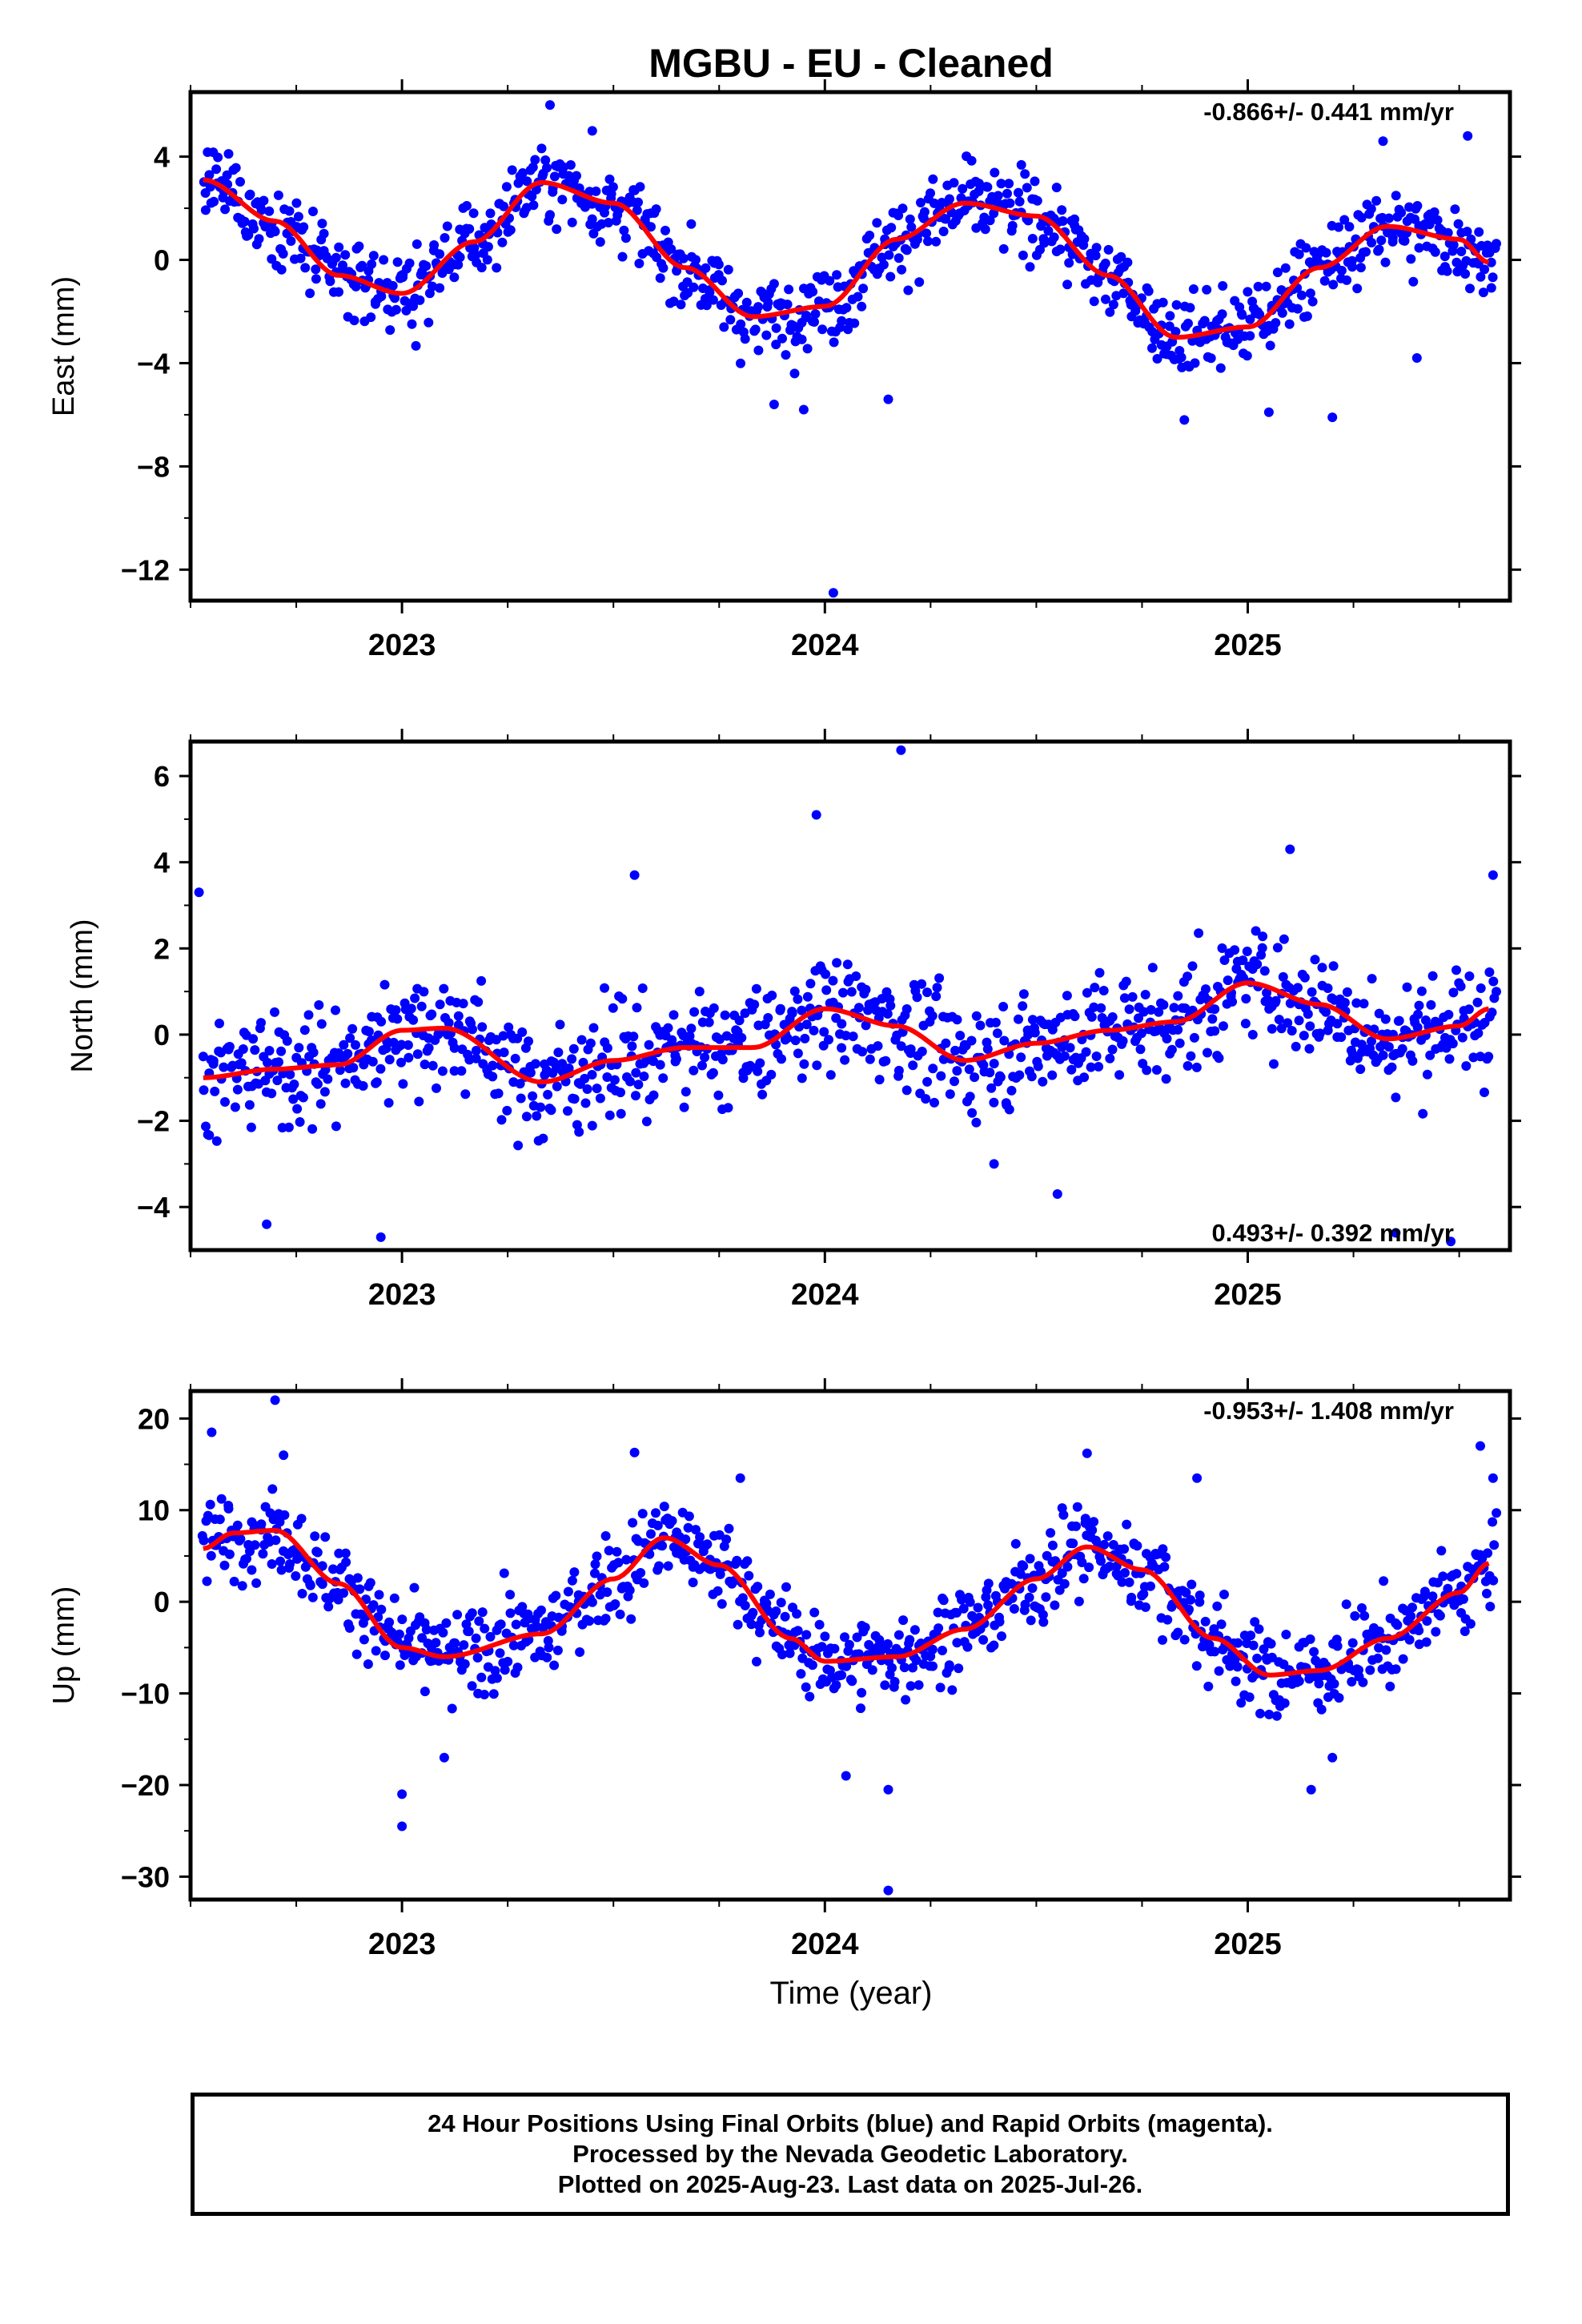  Describe the element at coordinates (851, 1994) in the screenshot. I see `x-axis-label: Time (year)` at that location.